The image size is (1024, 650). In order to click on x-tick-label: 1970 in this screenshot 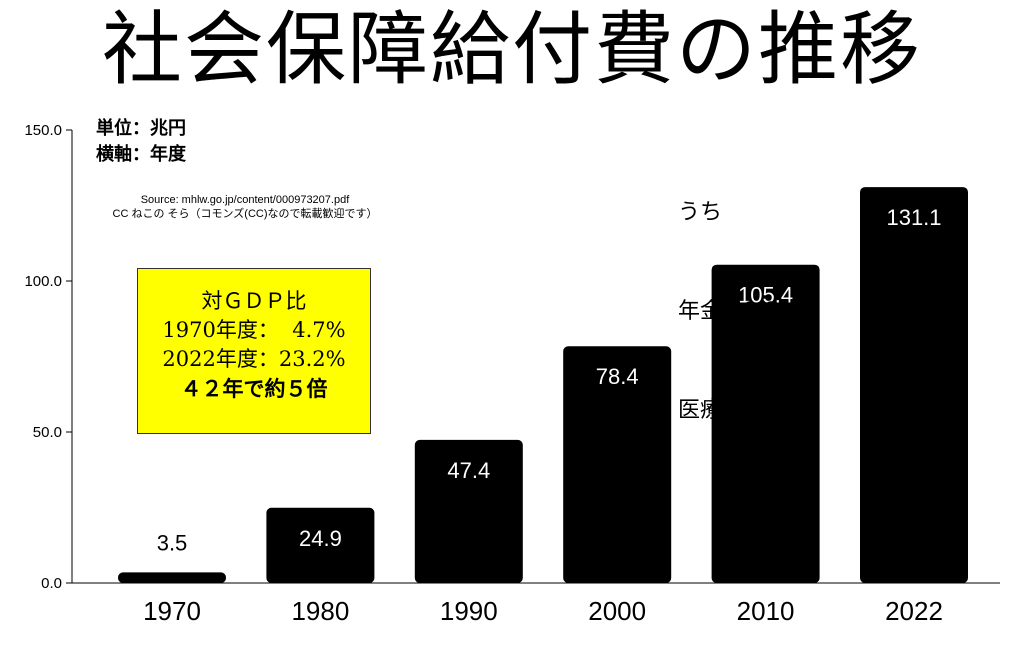, I will do `click(172, 611)`.